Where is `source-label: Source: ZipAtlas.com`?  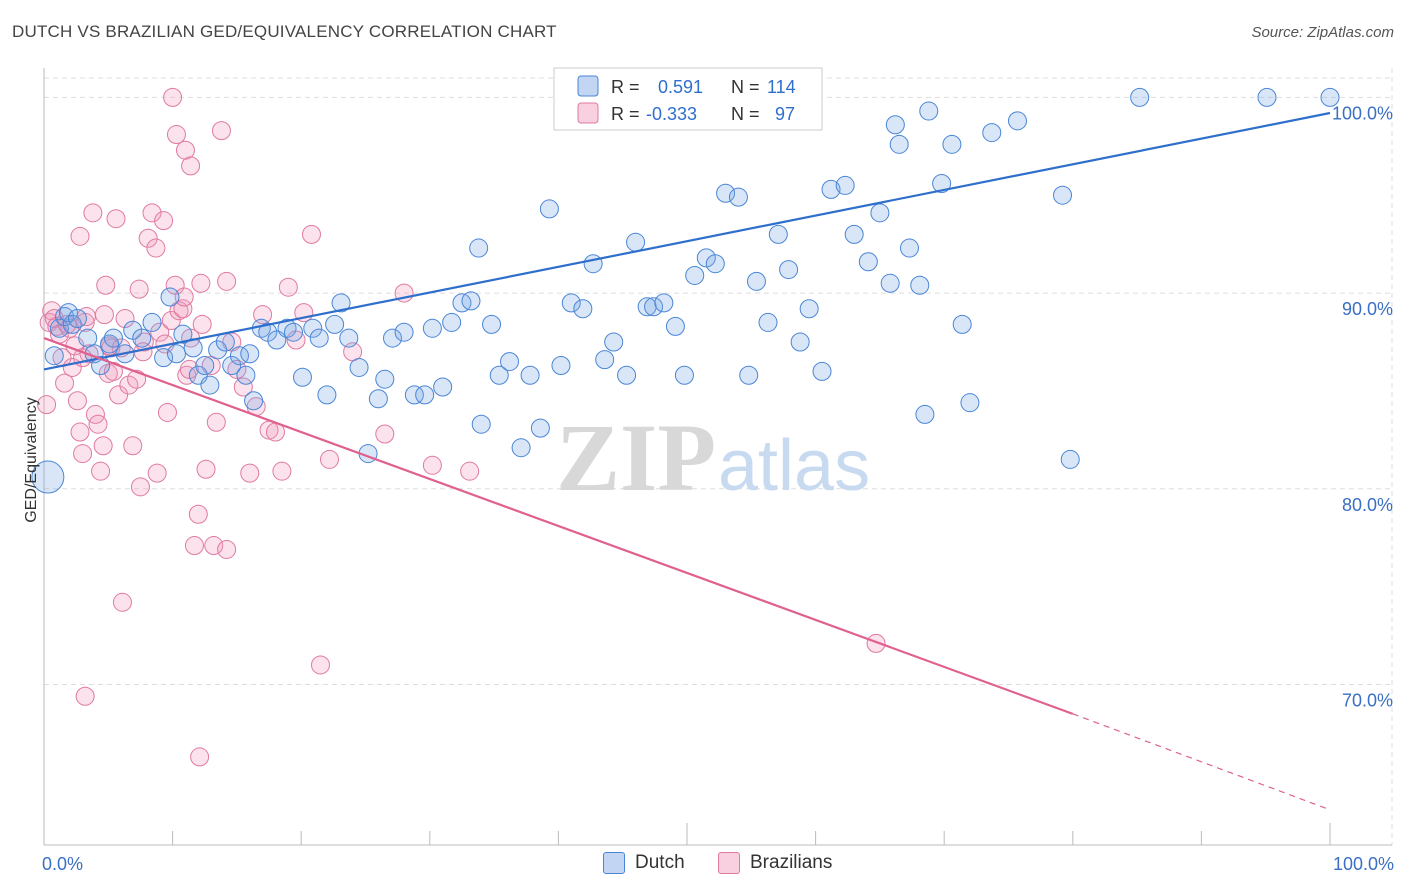
source-label: Source: ZipAtlas.com is located at coordinates (1322, 32).